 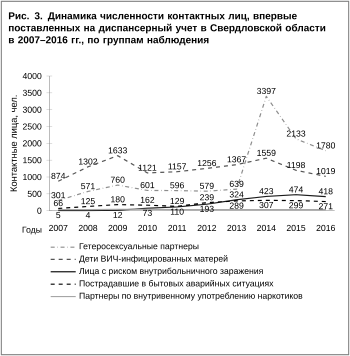 I want to click on chart-title: Рис. 3. Динамика численности контактных лиц, впервые поставленных на диспансерный учет в Свердловской области в 2007–2016 гг., по группам наблюдения, so click(x=167, y=29).